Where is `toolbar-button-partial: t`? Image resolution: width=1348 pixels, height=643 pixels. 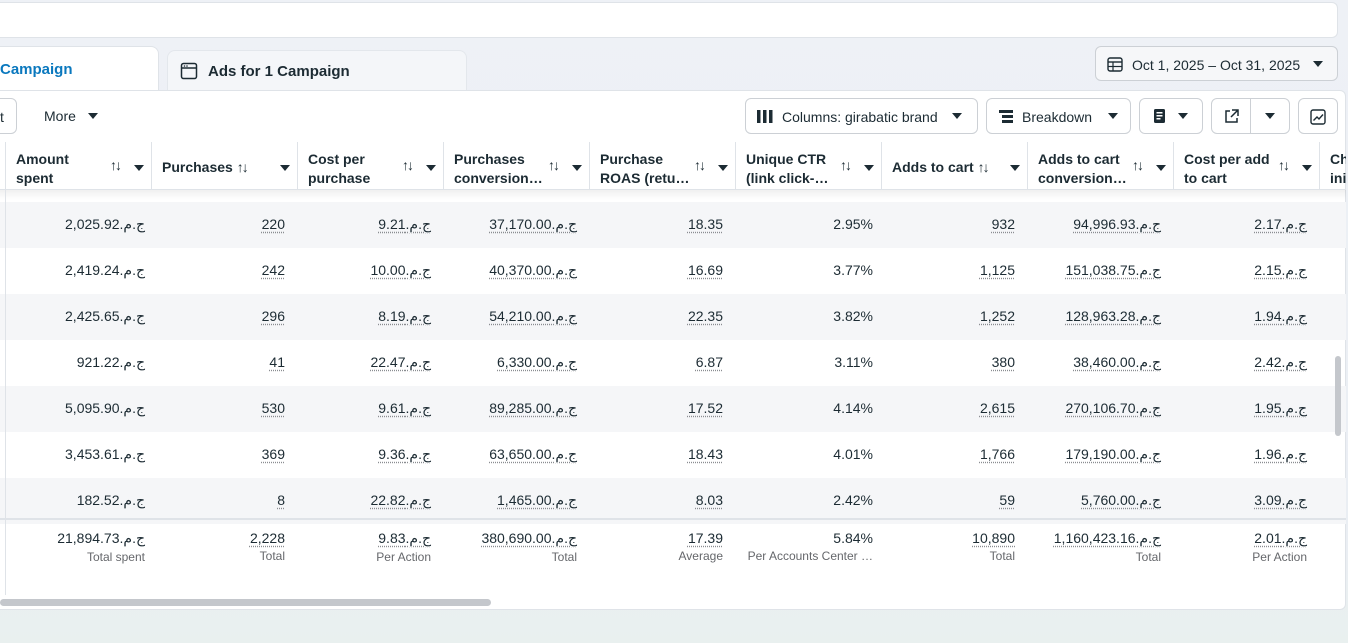
toolbar-button-partial: t is located at coordinates (8, 116).